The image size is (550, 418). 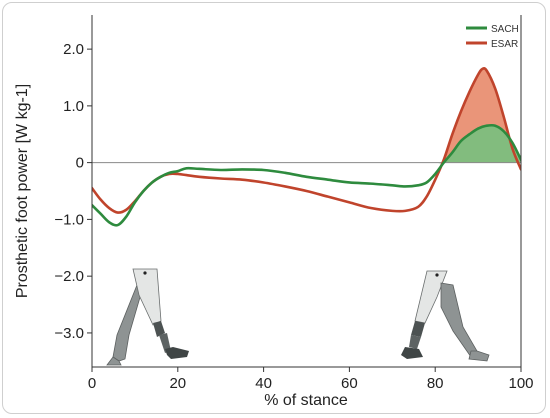 I want to click on x-tick-label: 0, so click(x=92, y=383).